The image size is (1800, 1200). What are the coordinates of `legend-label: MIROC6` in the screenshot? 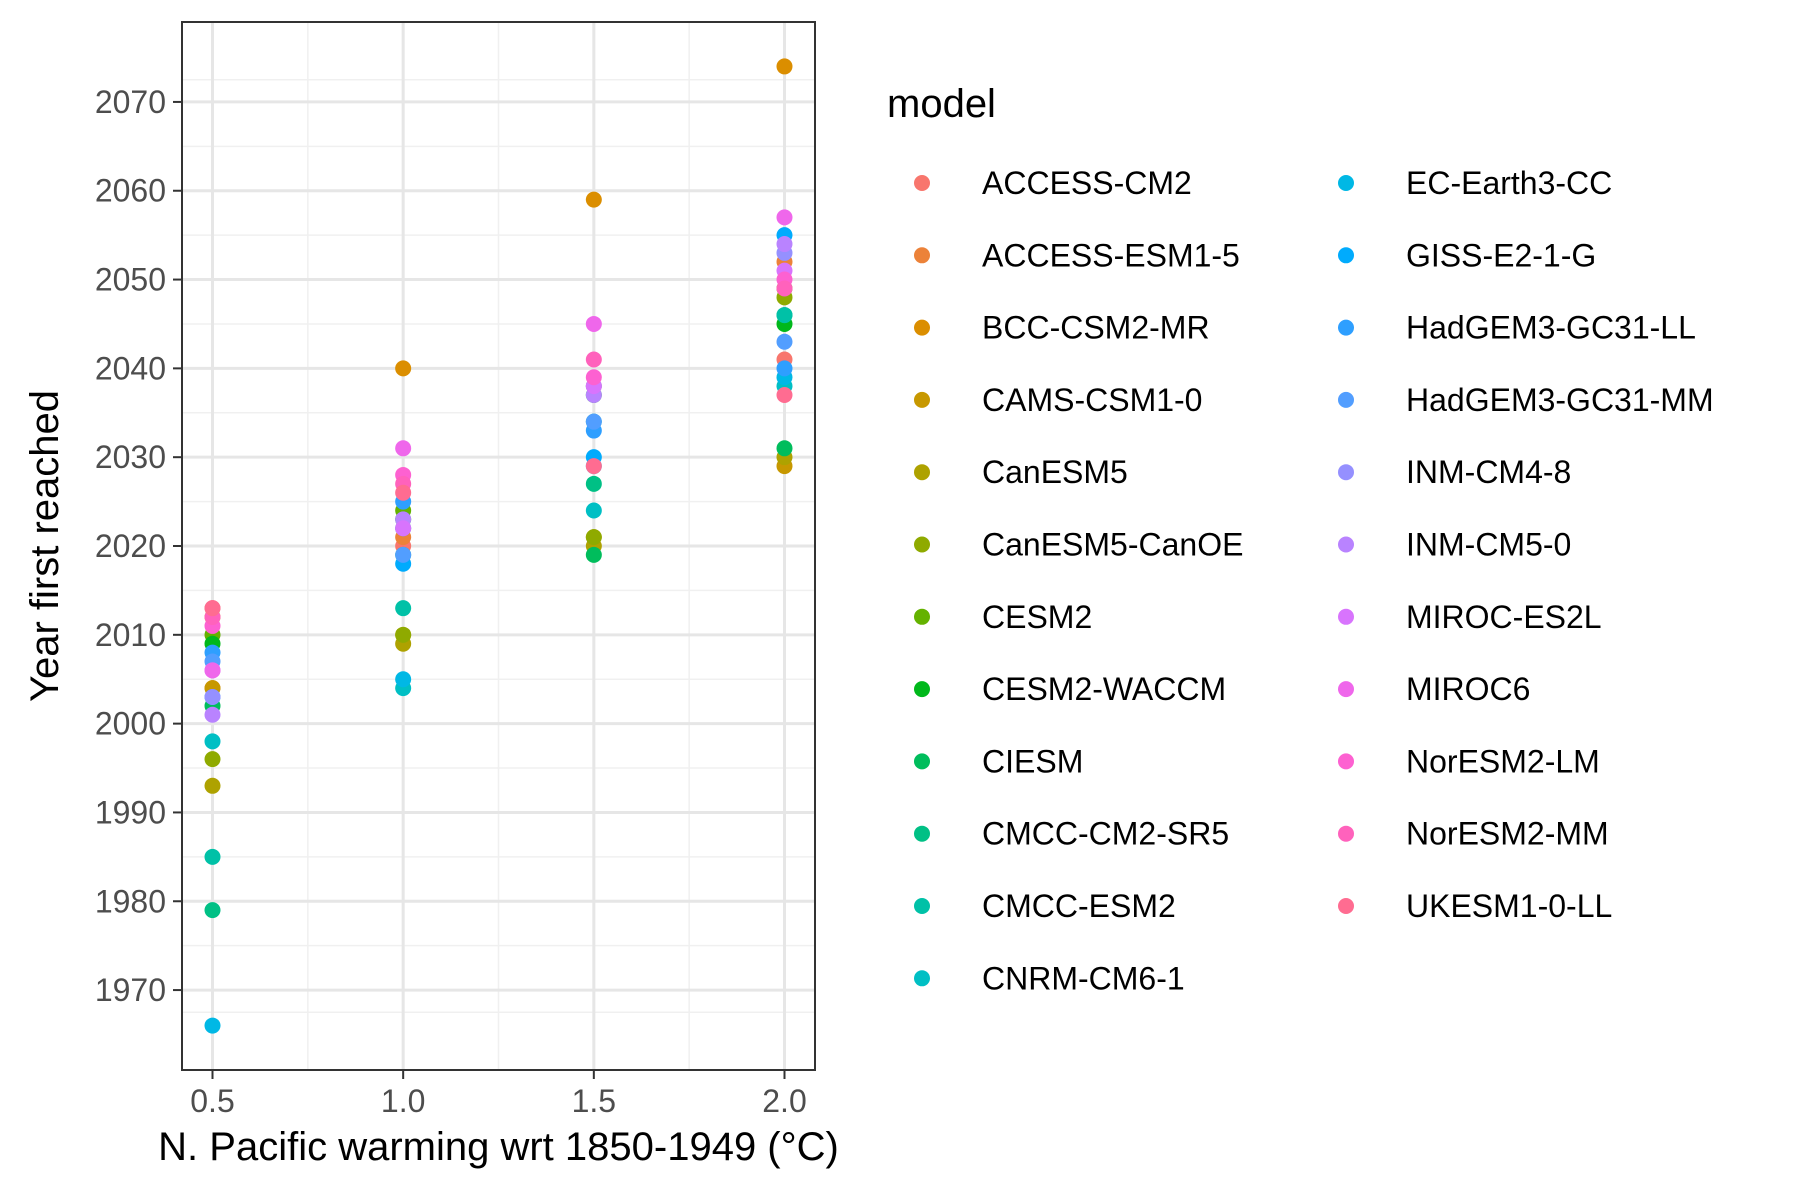 It's located at (1468, 689).